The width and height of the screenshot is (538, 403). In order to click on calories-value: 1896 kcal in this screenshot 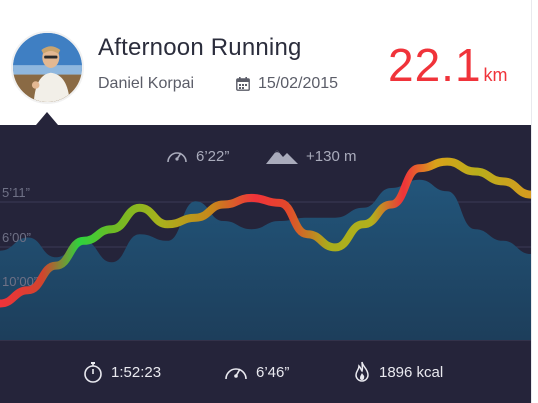, I will do `click(411, 372)`.